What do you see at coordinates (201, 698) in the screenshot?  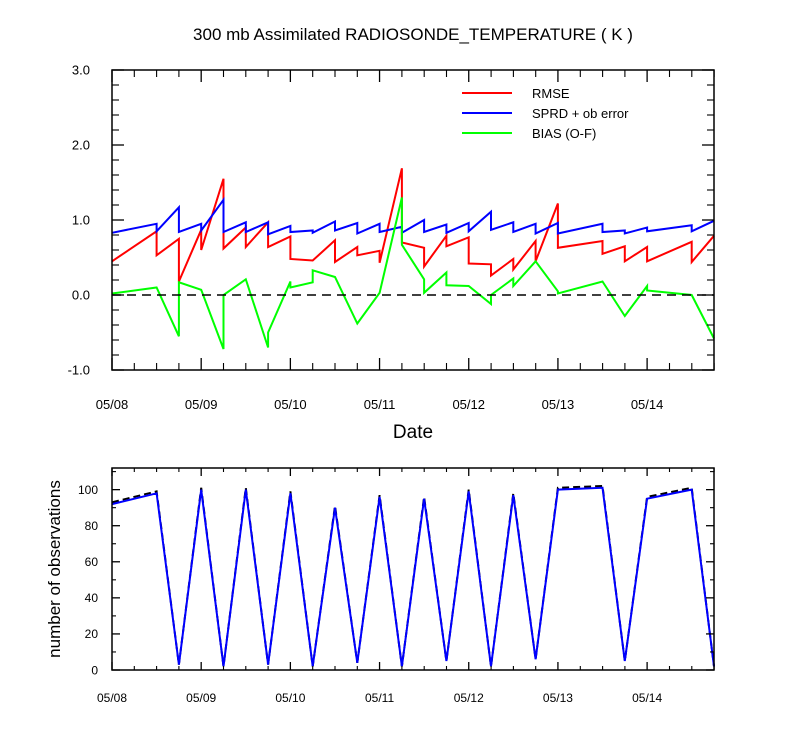 I see `bottom-x-tick-label: 05/09` at bounding box center [201, 698].